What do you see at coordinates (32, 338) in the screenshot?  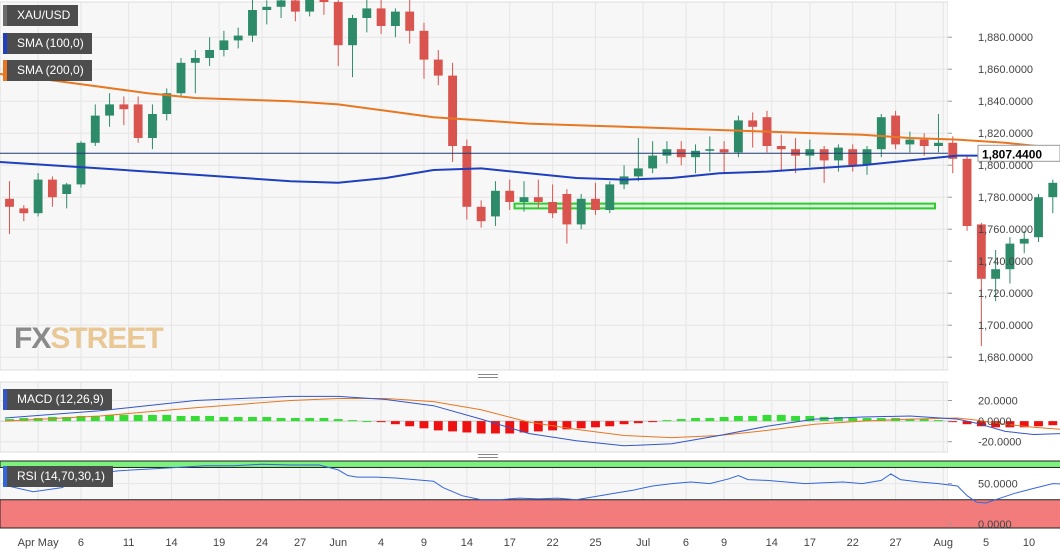 I see `watermark-fx: FX` at bounding box center [32, 338].